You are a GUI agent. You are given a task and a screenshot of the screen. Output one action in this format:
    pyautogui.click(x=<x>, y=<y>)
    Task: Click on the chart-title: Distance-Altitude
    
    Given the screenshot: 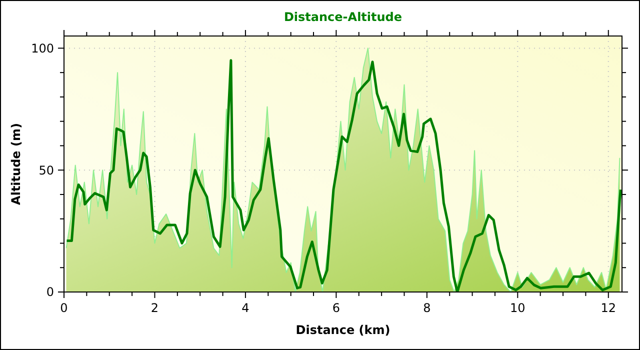 What is the action you would take?
    pyautogui.click(x=343, y=17)
    